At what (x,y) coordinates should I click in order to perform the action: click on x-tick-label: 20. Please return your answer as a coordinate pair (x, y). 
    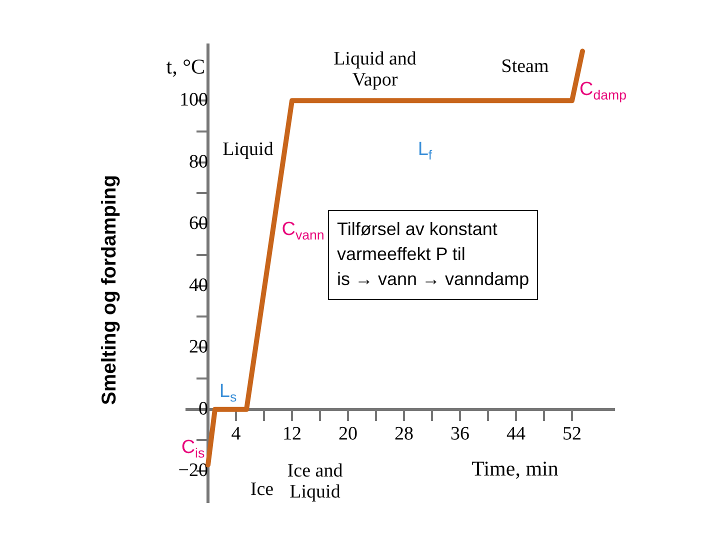
    Looking at the image, I should click on (348, 434).